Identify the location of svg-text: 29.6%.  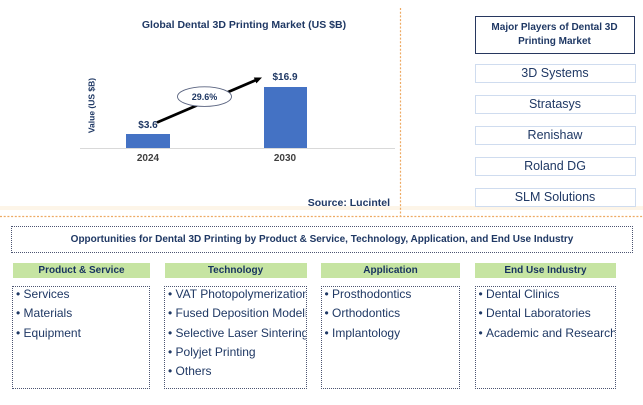
(205, 97).